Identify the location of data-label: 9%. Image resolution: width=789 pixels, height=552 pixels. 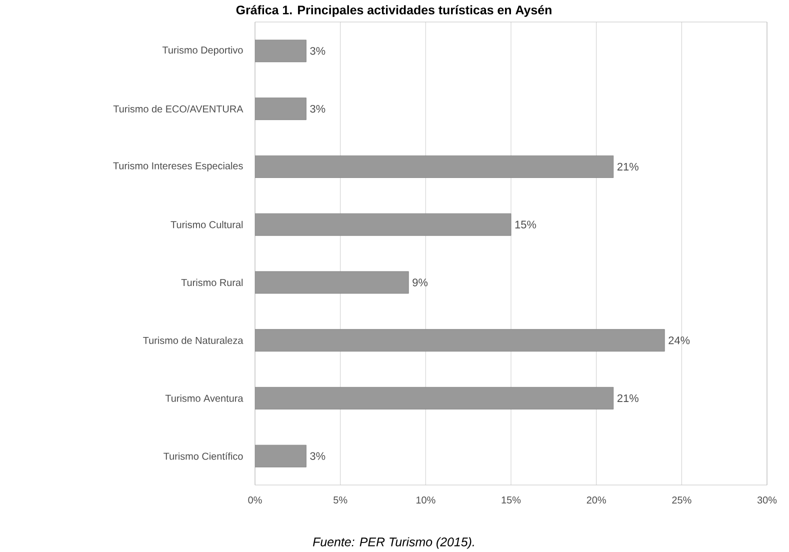
(420, 282).